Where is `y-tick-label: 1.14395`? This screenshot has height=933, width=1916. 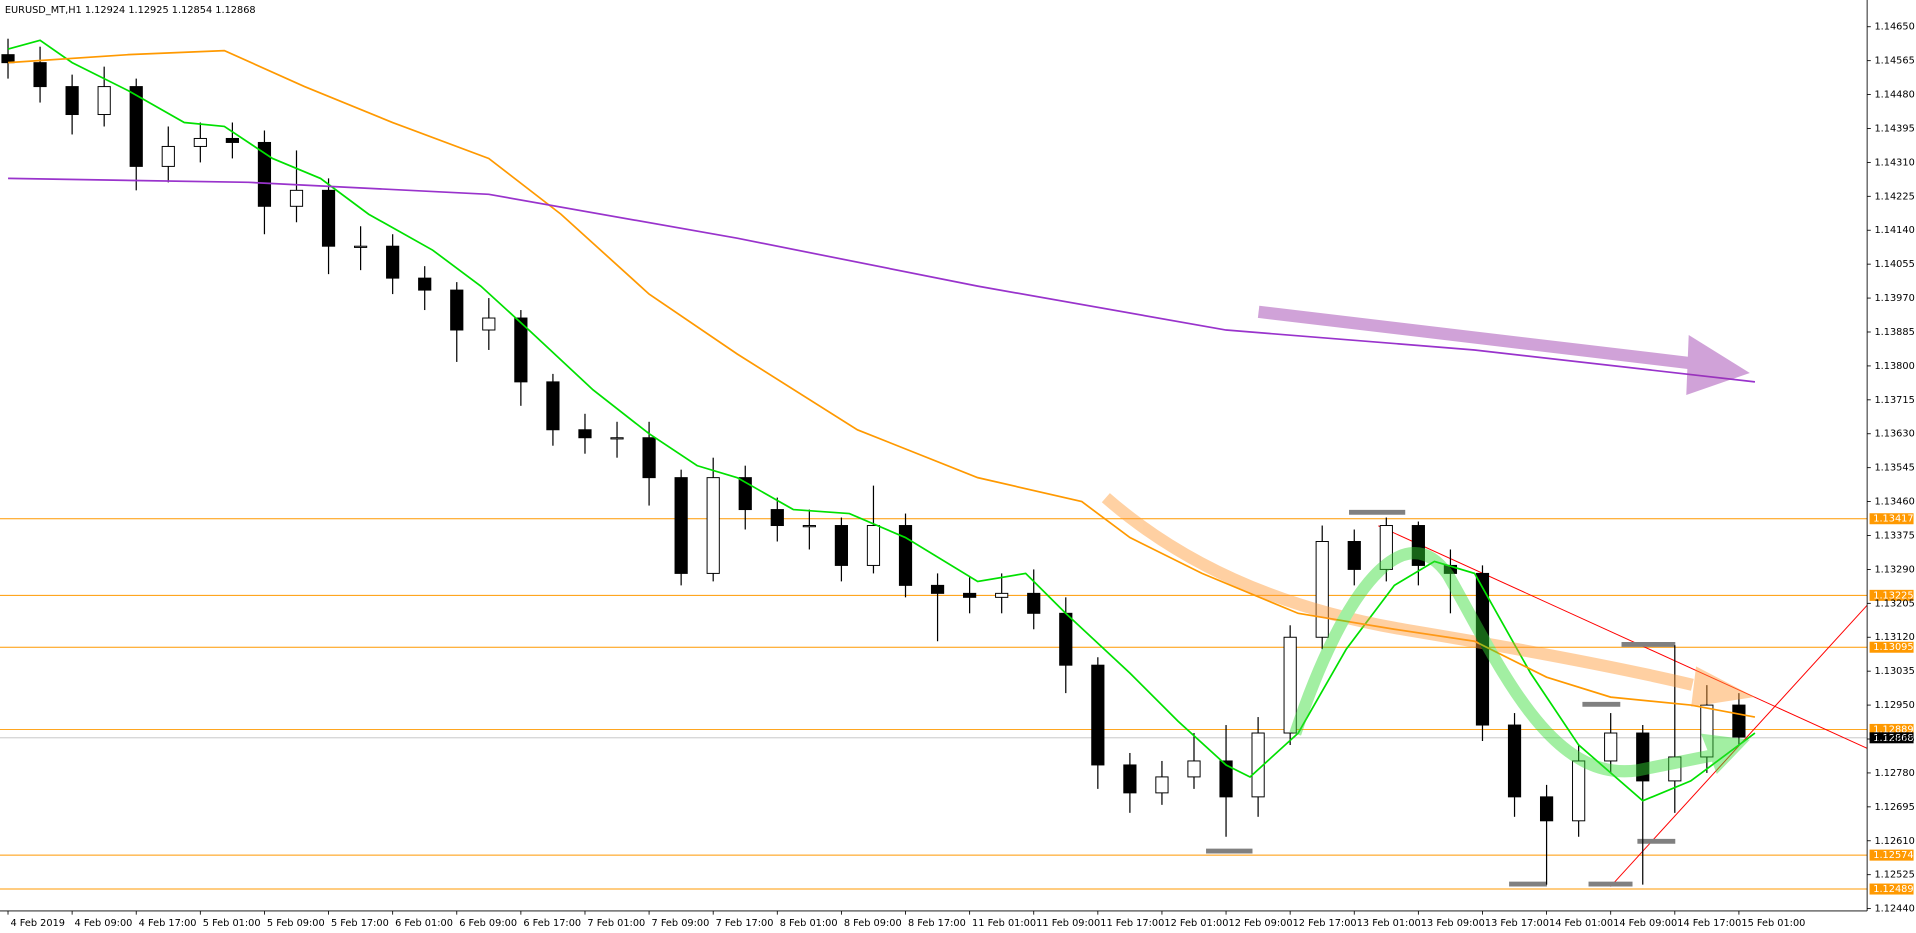
y-tick-label: 1.14395 is located at coordinates (1894, 128).